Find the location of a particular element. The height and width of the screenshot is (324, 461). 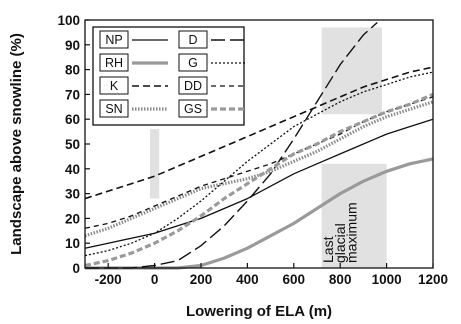

legend-label-gs: GS is located at coordinates (193, 109).